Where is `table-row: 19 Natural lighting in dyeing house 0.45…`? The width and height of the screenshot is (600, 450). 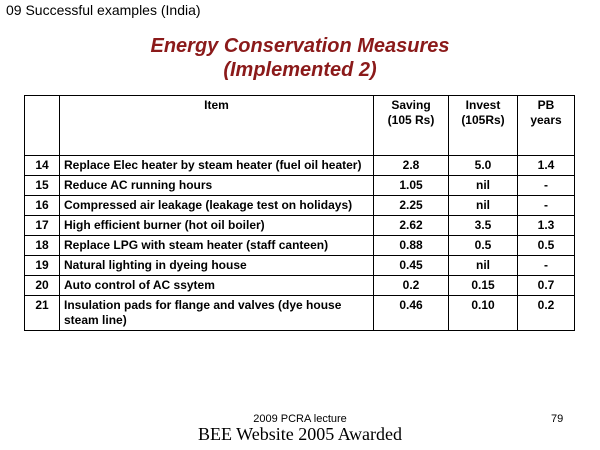
table-row: 19 Natural lighting in dyeing house 0.45… is located at coordinates (299, 265).